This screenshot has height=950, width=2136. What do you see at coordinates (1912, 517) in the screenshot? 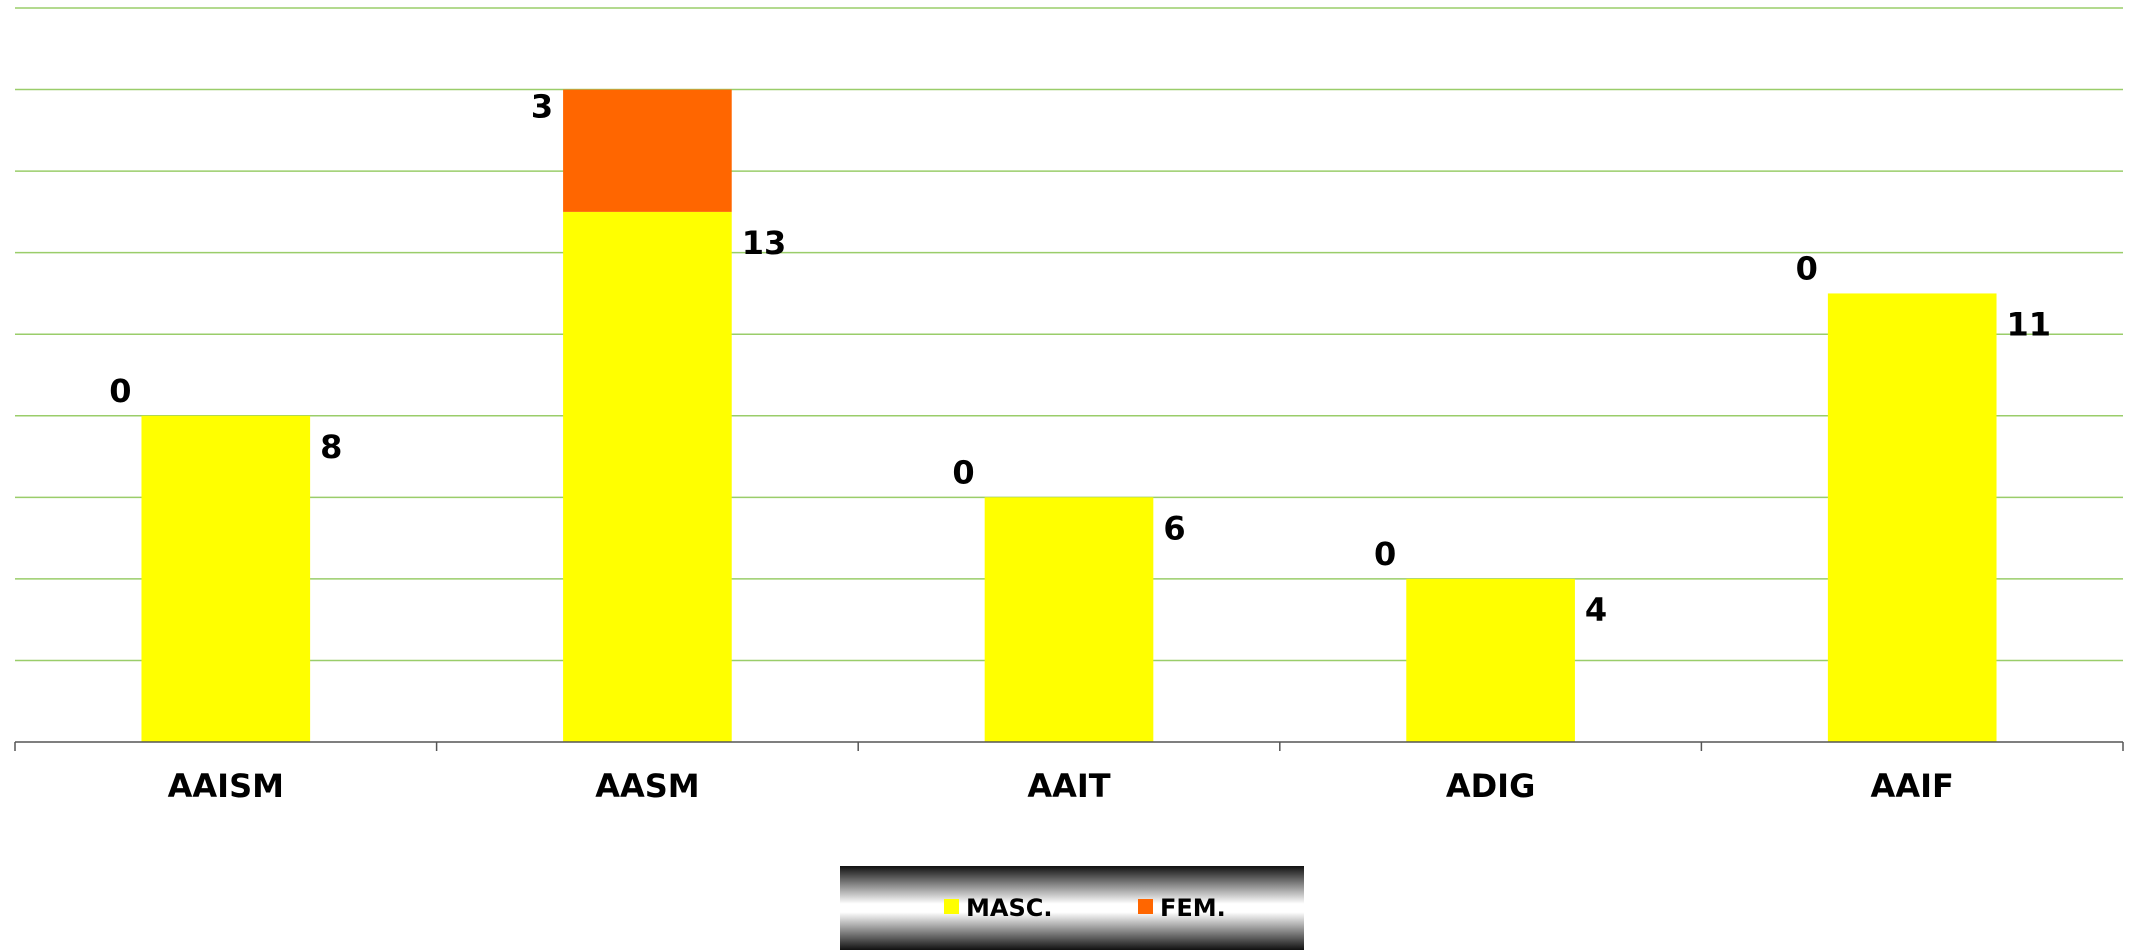
I see `bar-aaif-masc` at bounding box center [1912, 517].